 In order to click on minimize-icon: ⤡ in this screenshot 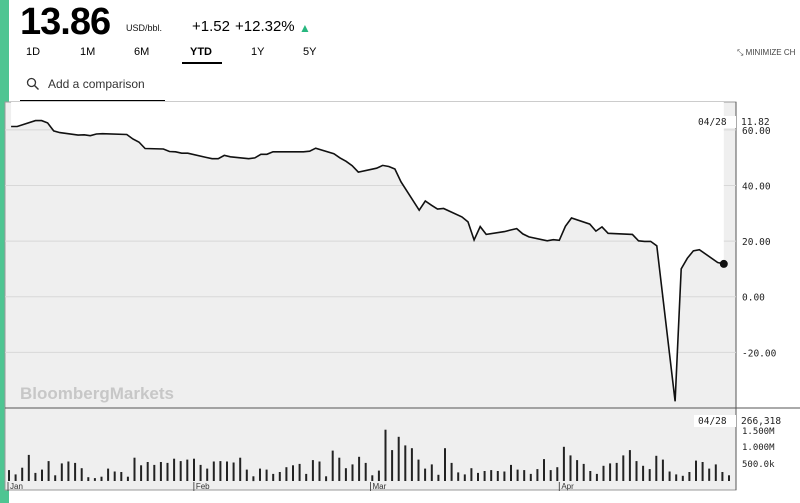, I will do `click(740, 52)`.